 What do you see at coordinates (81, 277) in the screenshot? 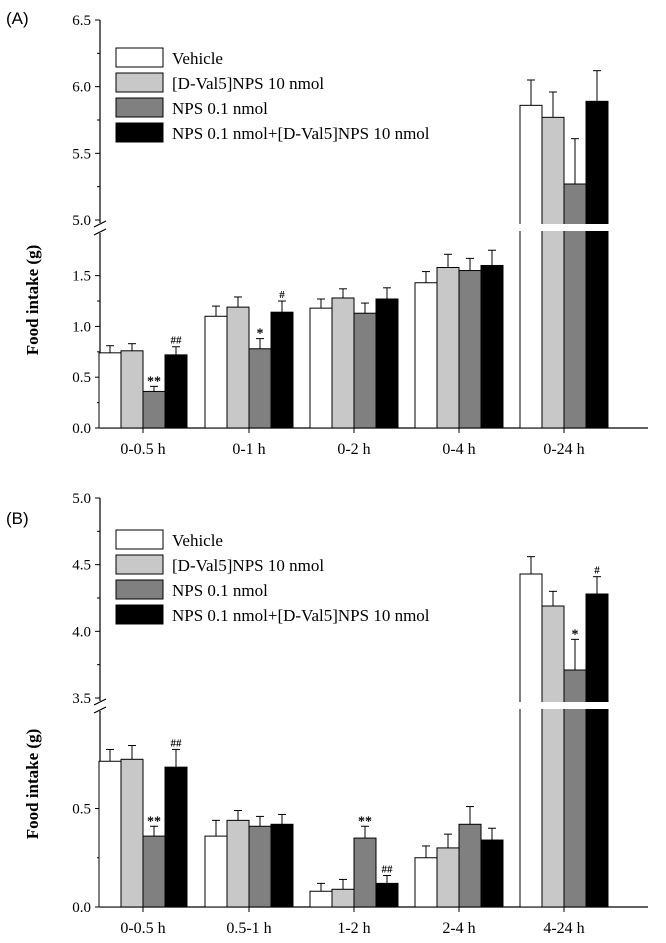
I see `y-tick-label: 1.5` at bounding box center [81, 277].